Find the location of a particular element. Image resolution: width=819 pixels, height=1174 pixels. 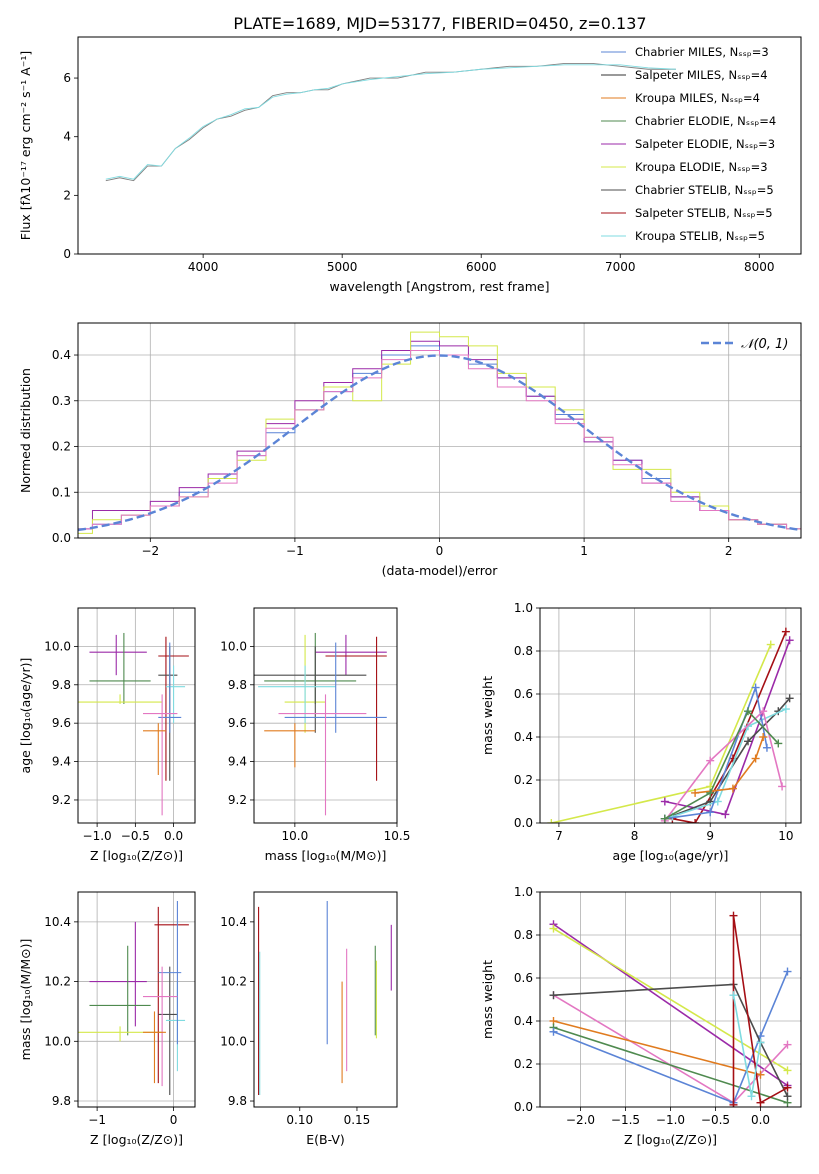

x-axis-label: mass [log₁₀(M/M⊙)] is located at coordinates (326, 855).